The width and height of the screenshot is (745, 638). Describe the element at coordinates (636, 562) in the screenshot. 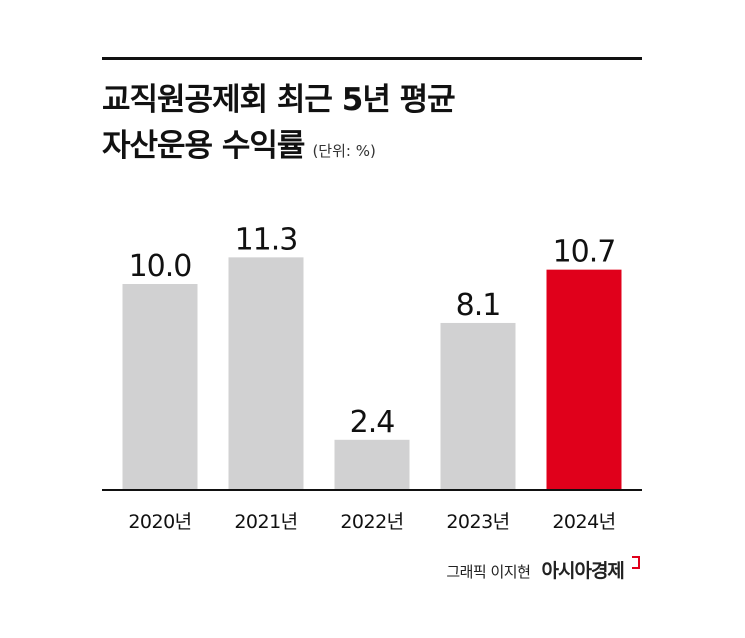

I see `logo-mark-icon` at that location.